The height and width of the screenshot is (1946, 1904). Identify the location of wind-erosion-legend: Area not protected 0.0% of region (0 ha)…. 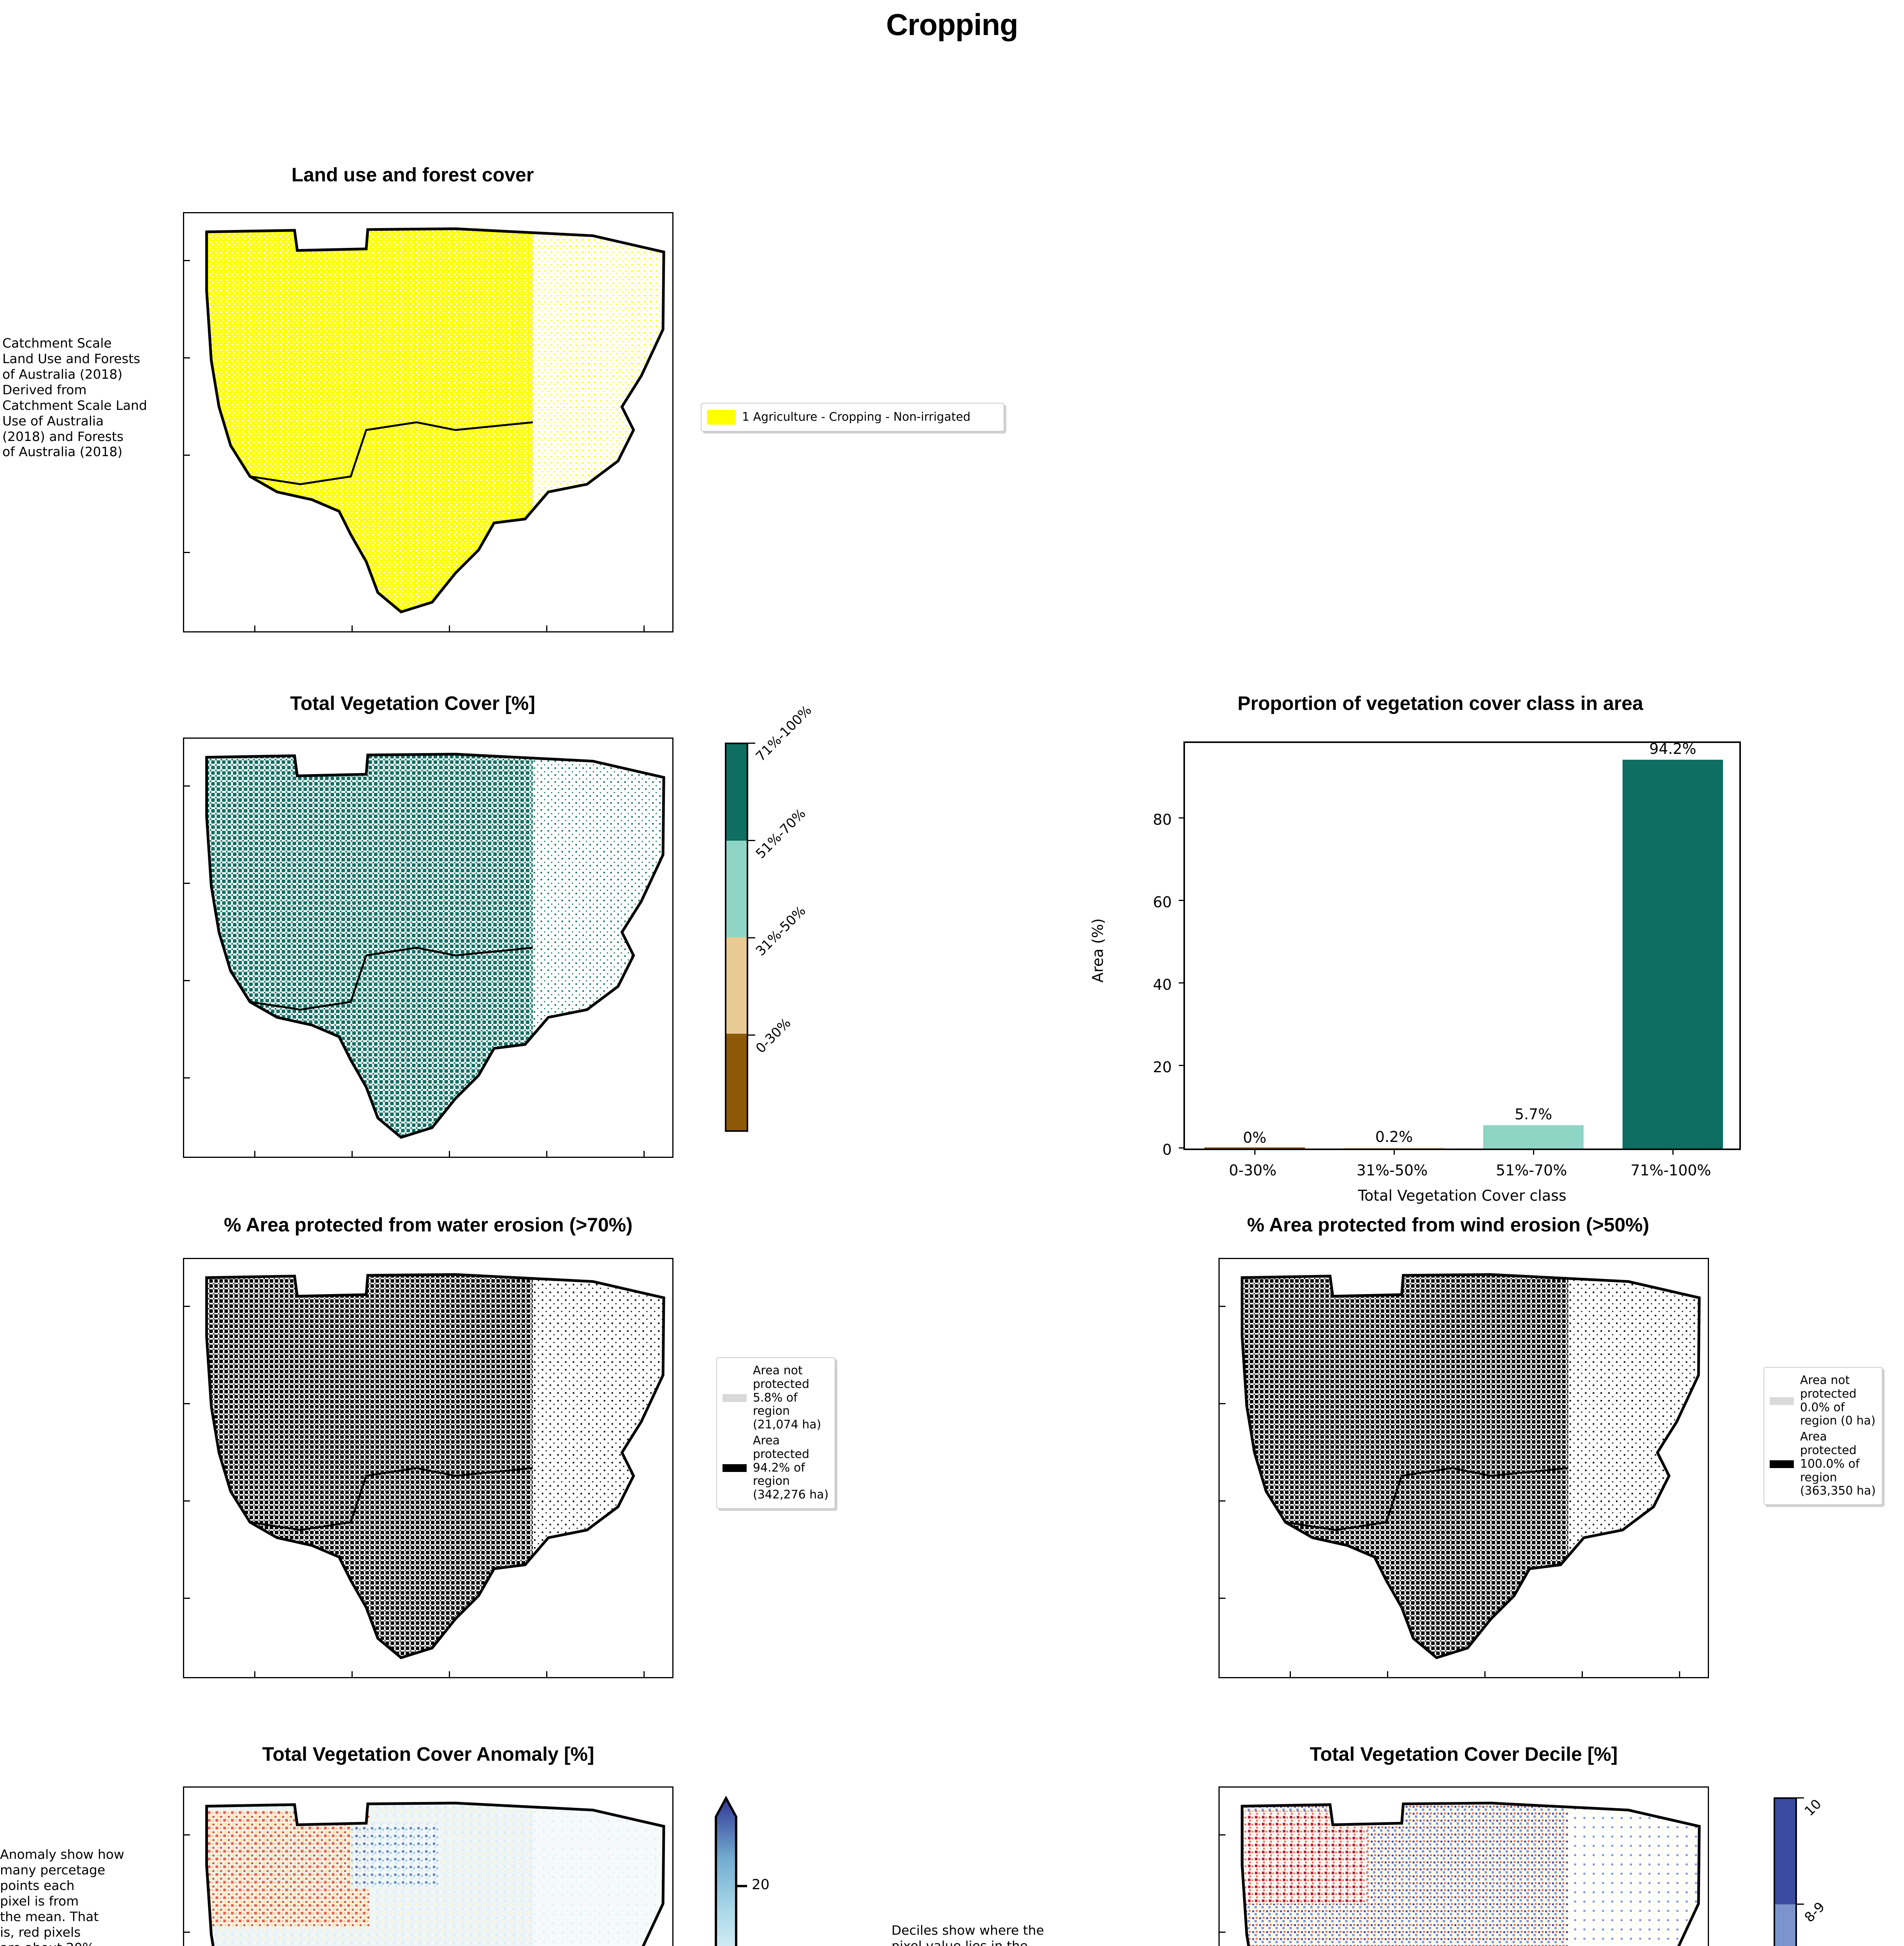
(1823, 1436).